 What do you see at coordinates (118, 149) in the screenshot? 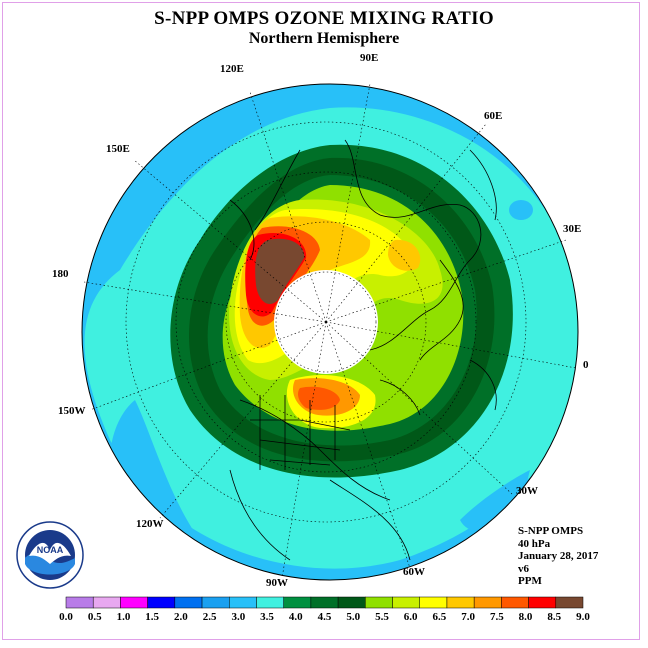
I see `lon-label-150e: 150E` at bounding box center [118, 149].